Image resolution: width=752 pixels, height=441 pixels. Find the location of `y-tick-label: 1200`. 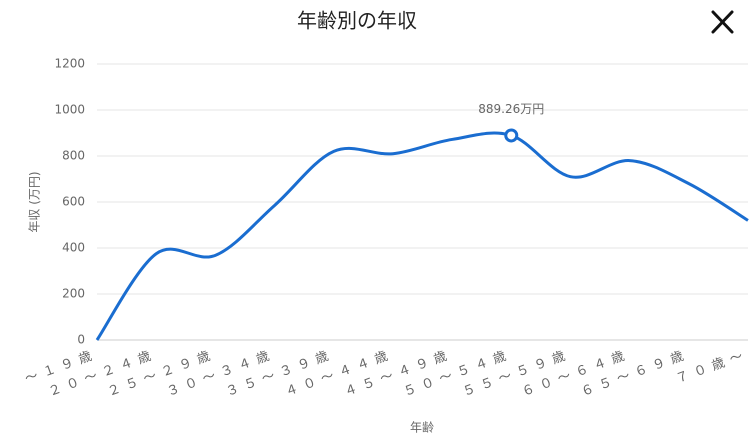

y-tick-label: 1200 is located at coordinates (69, 64).